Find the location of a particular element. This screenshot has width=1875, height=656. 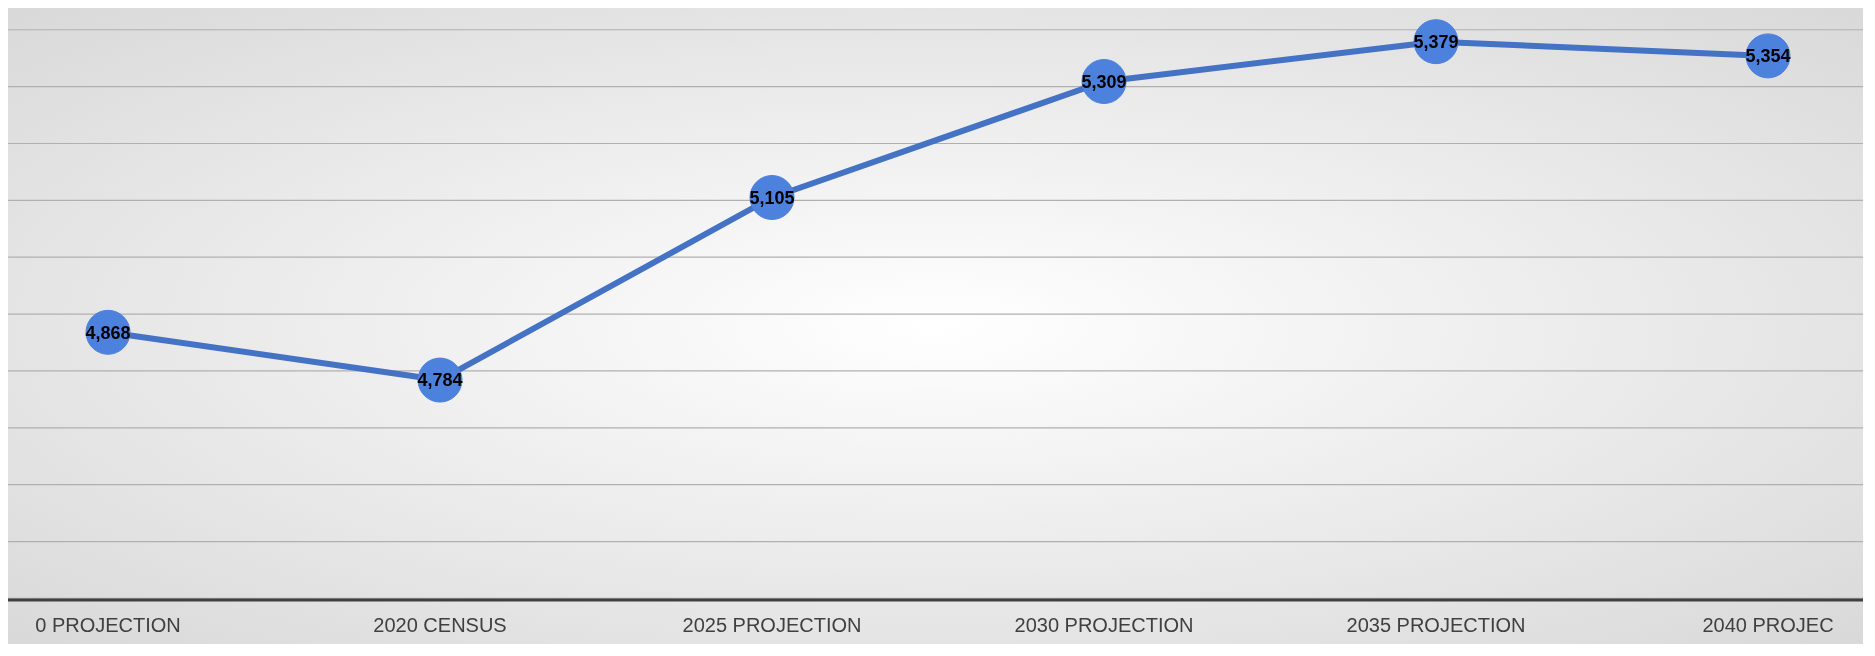

x-tick-label: 2040 PROJEC is located at coordinates (1768, 625).